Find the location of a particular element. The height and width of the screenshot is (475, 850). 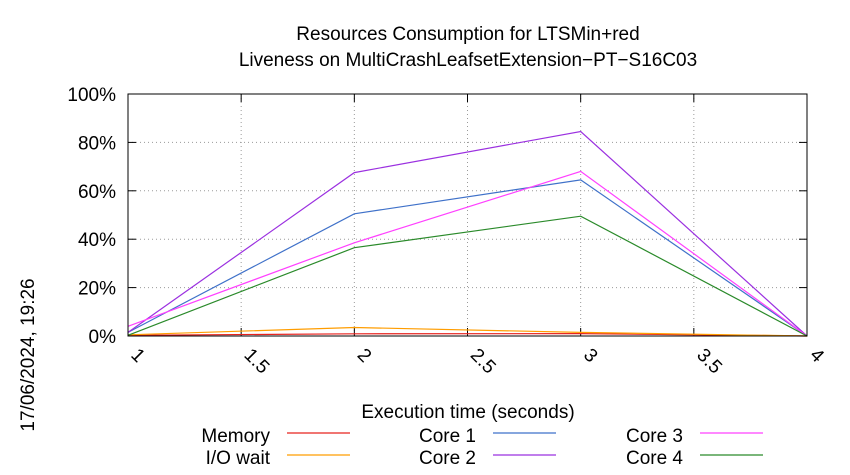

legend-label-core-3: Core 3 is located at coordinates (654, 436).